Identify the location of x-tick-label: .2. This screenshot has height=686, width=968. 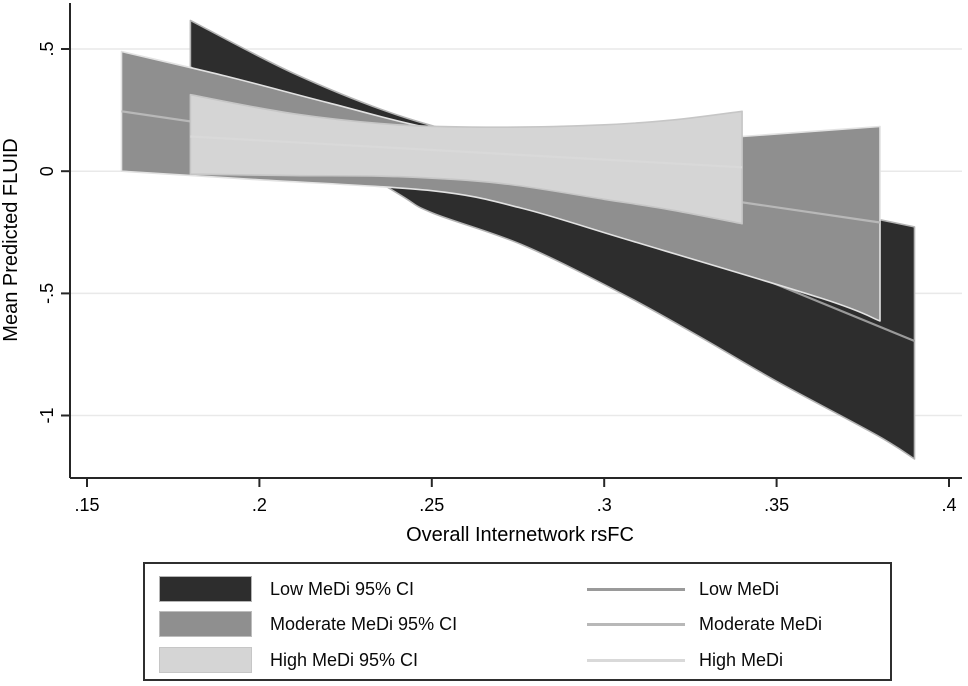
(259, 505).